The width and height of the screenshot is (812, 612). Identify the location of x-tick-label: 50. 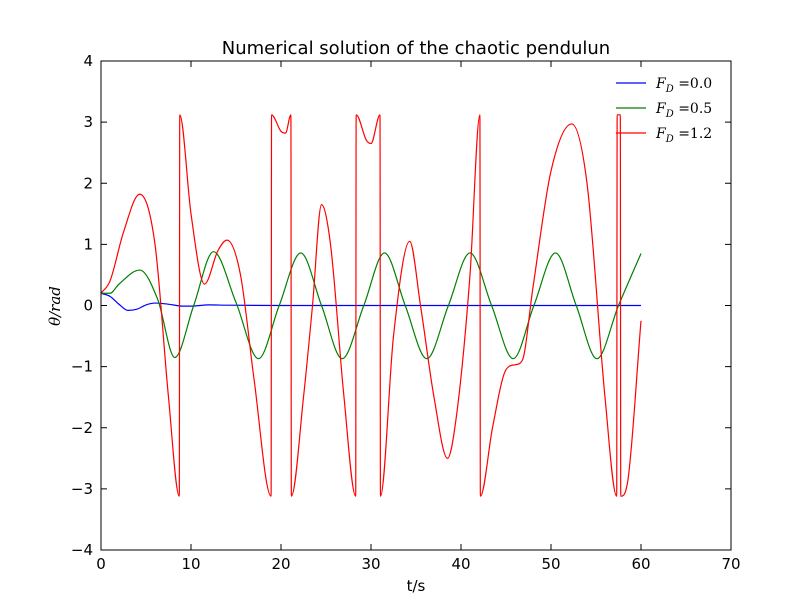
(550, 564).